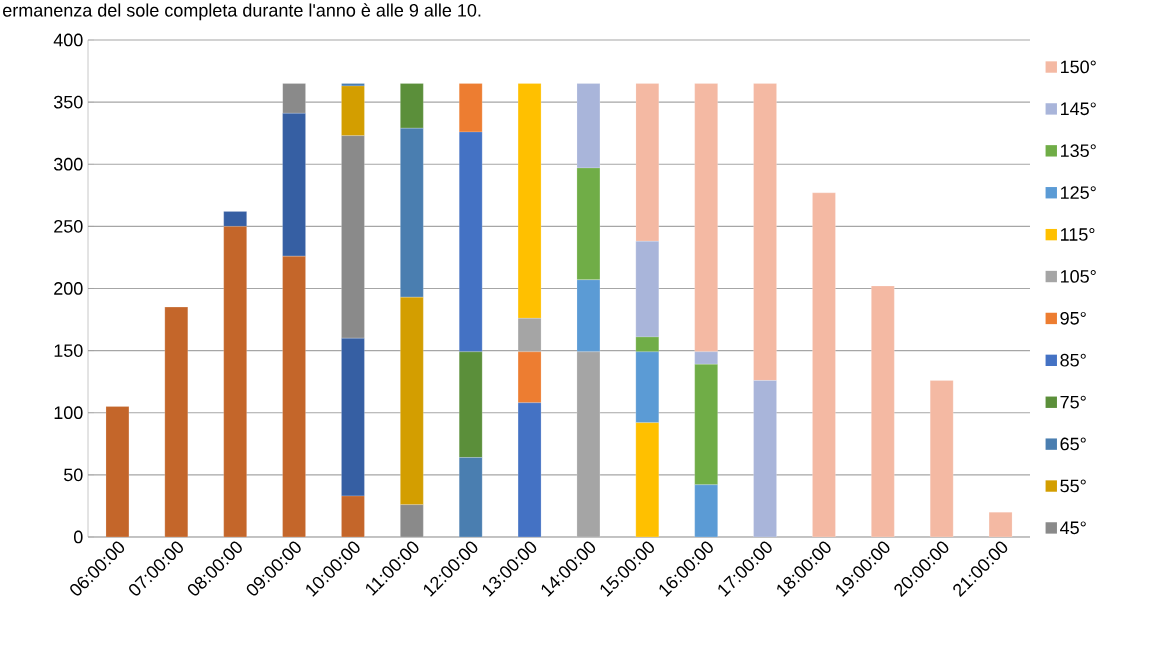  I want to click on chart-title: ermanenza del sole completa durante l'anno è alle 9 alle 10., so click(242, 12).